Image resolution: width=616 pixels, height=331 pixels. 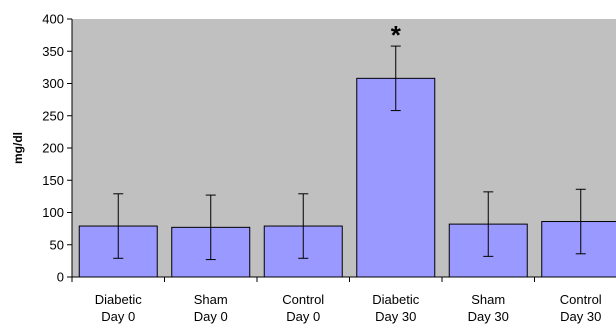 What do you see at coordinates (53, 51) in the screenshot?
I see `y-tick-label: 350` at bounding box center [53, 51].